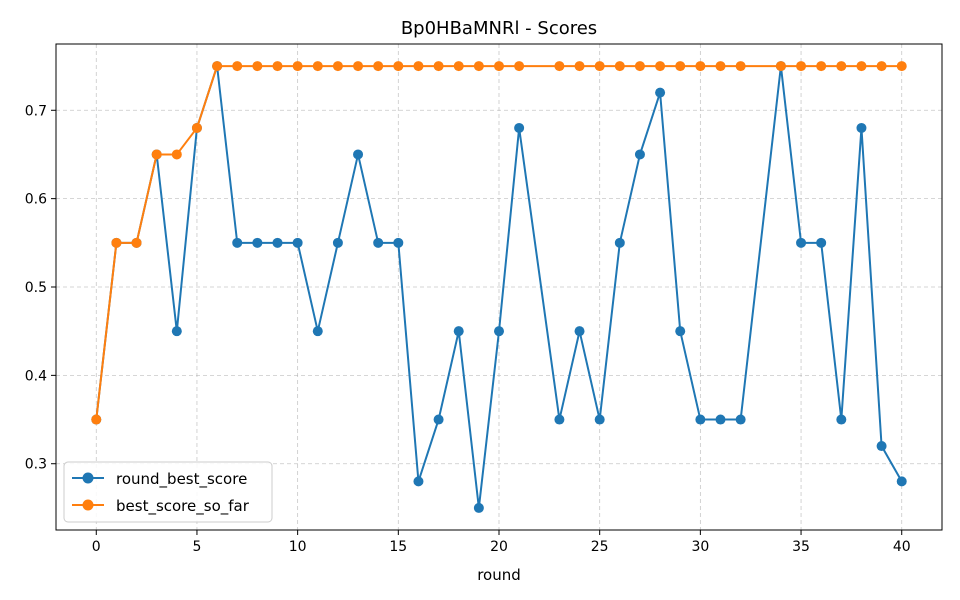  Describe the element at coordinates (36, 200) in the screenshot. I see `y-tick-label: 0.6` at that location.